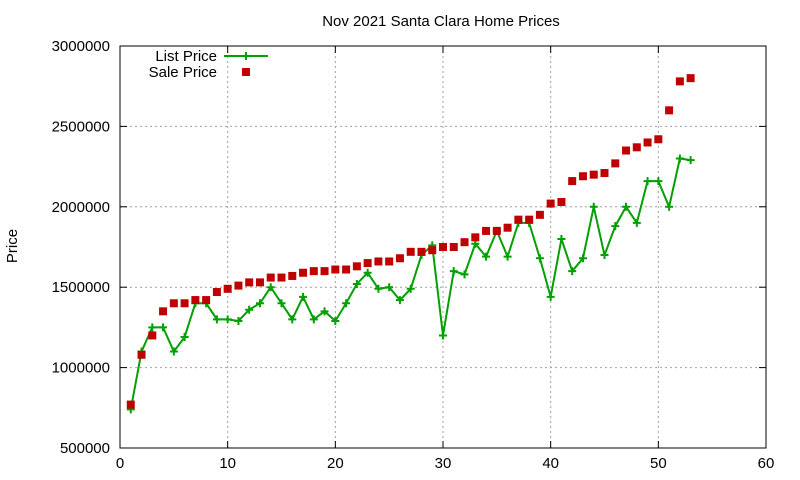  What do you see at coordinates (550, 463) in the screenshot?
I see `x-tick-label: 40` at bounding box center [550, 463].